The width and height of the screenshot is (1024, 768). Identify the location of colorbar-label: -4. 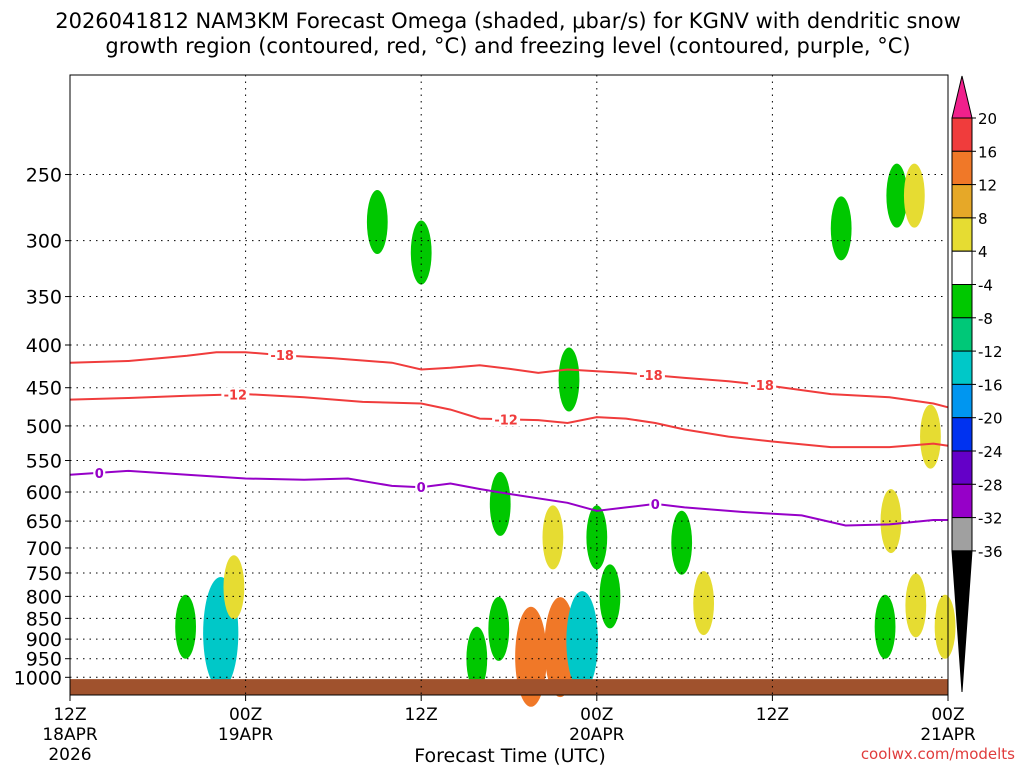
(985, 286).